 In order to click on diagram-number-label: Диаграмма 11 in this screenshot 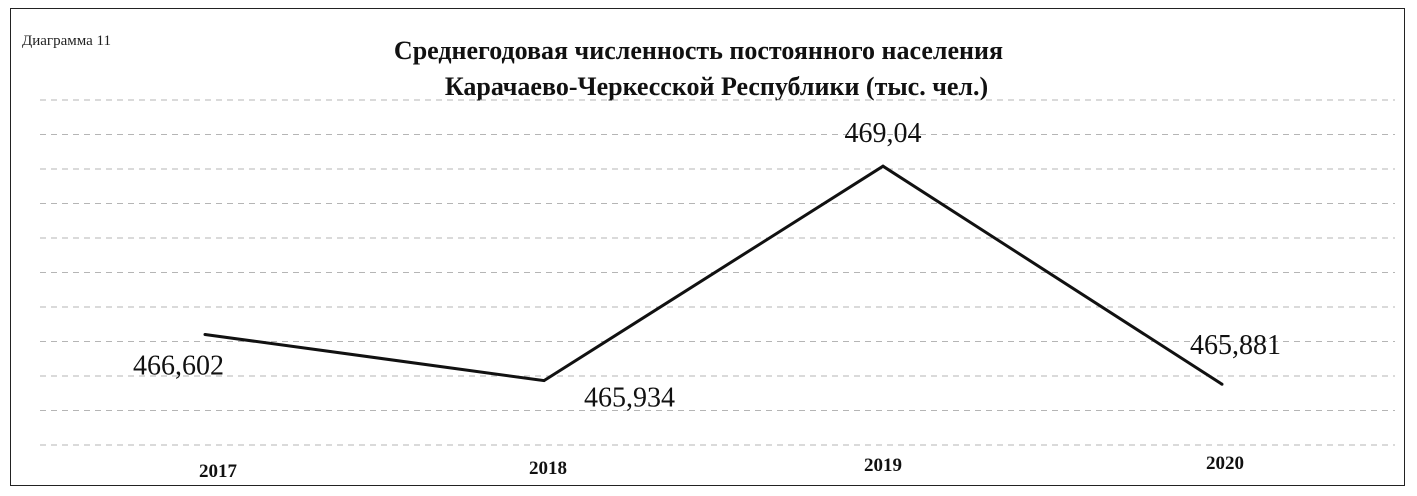, I will do `click(66, 41)`.